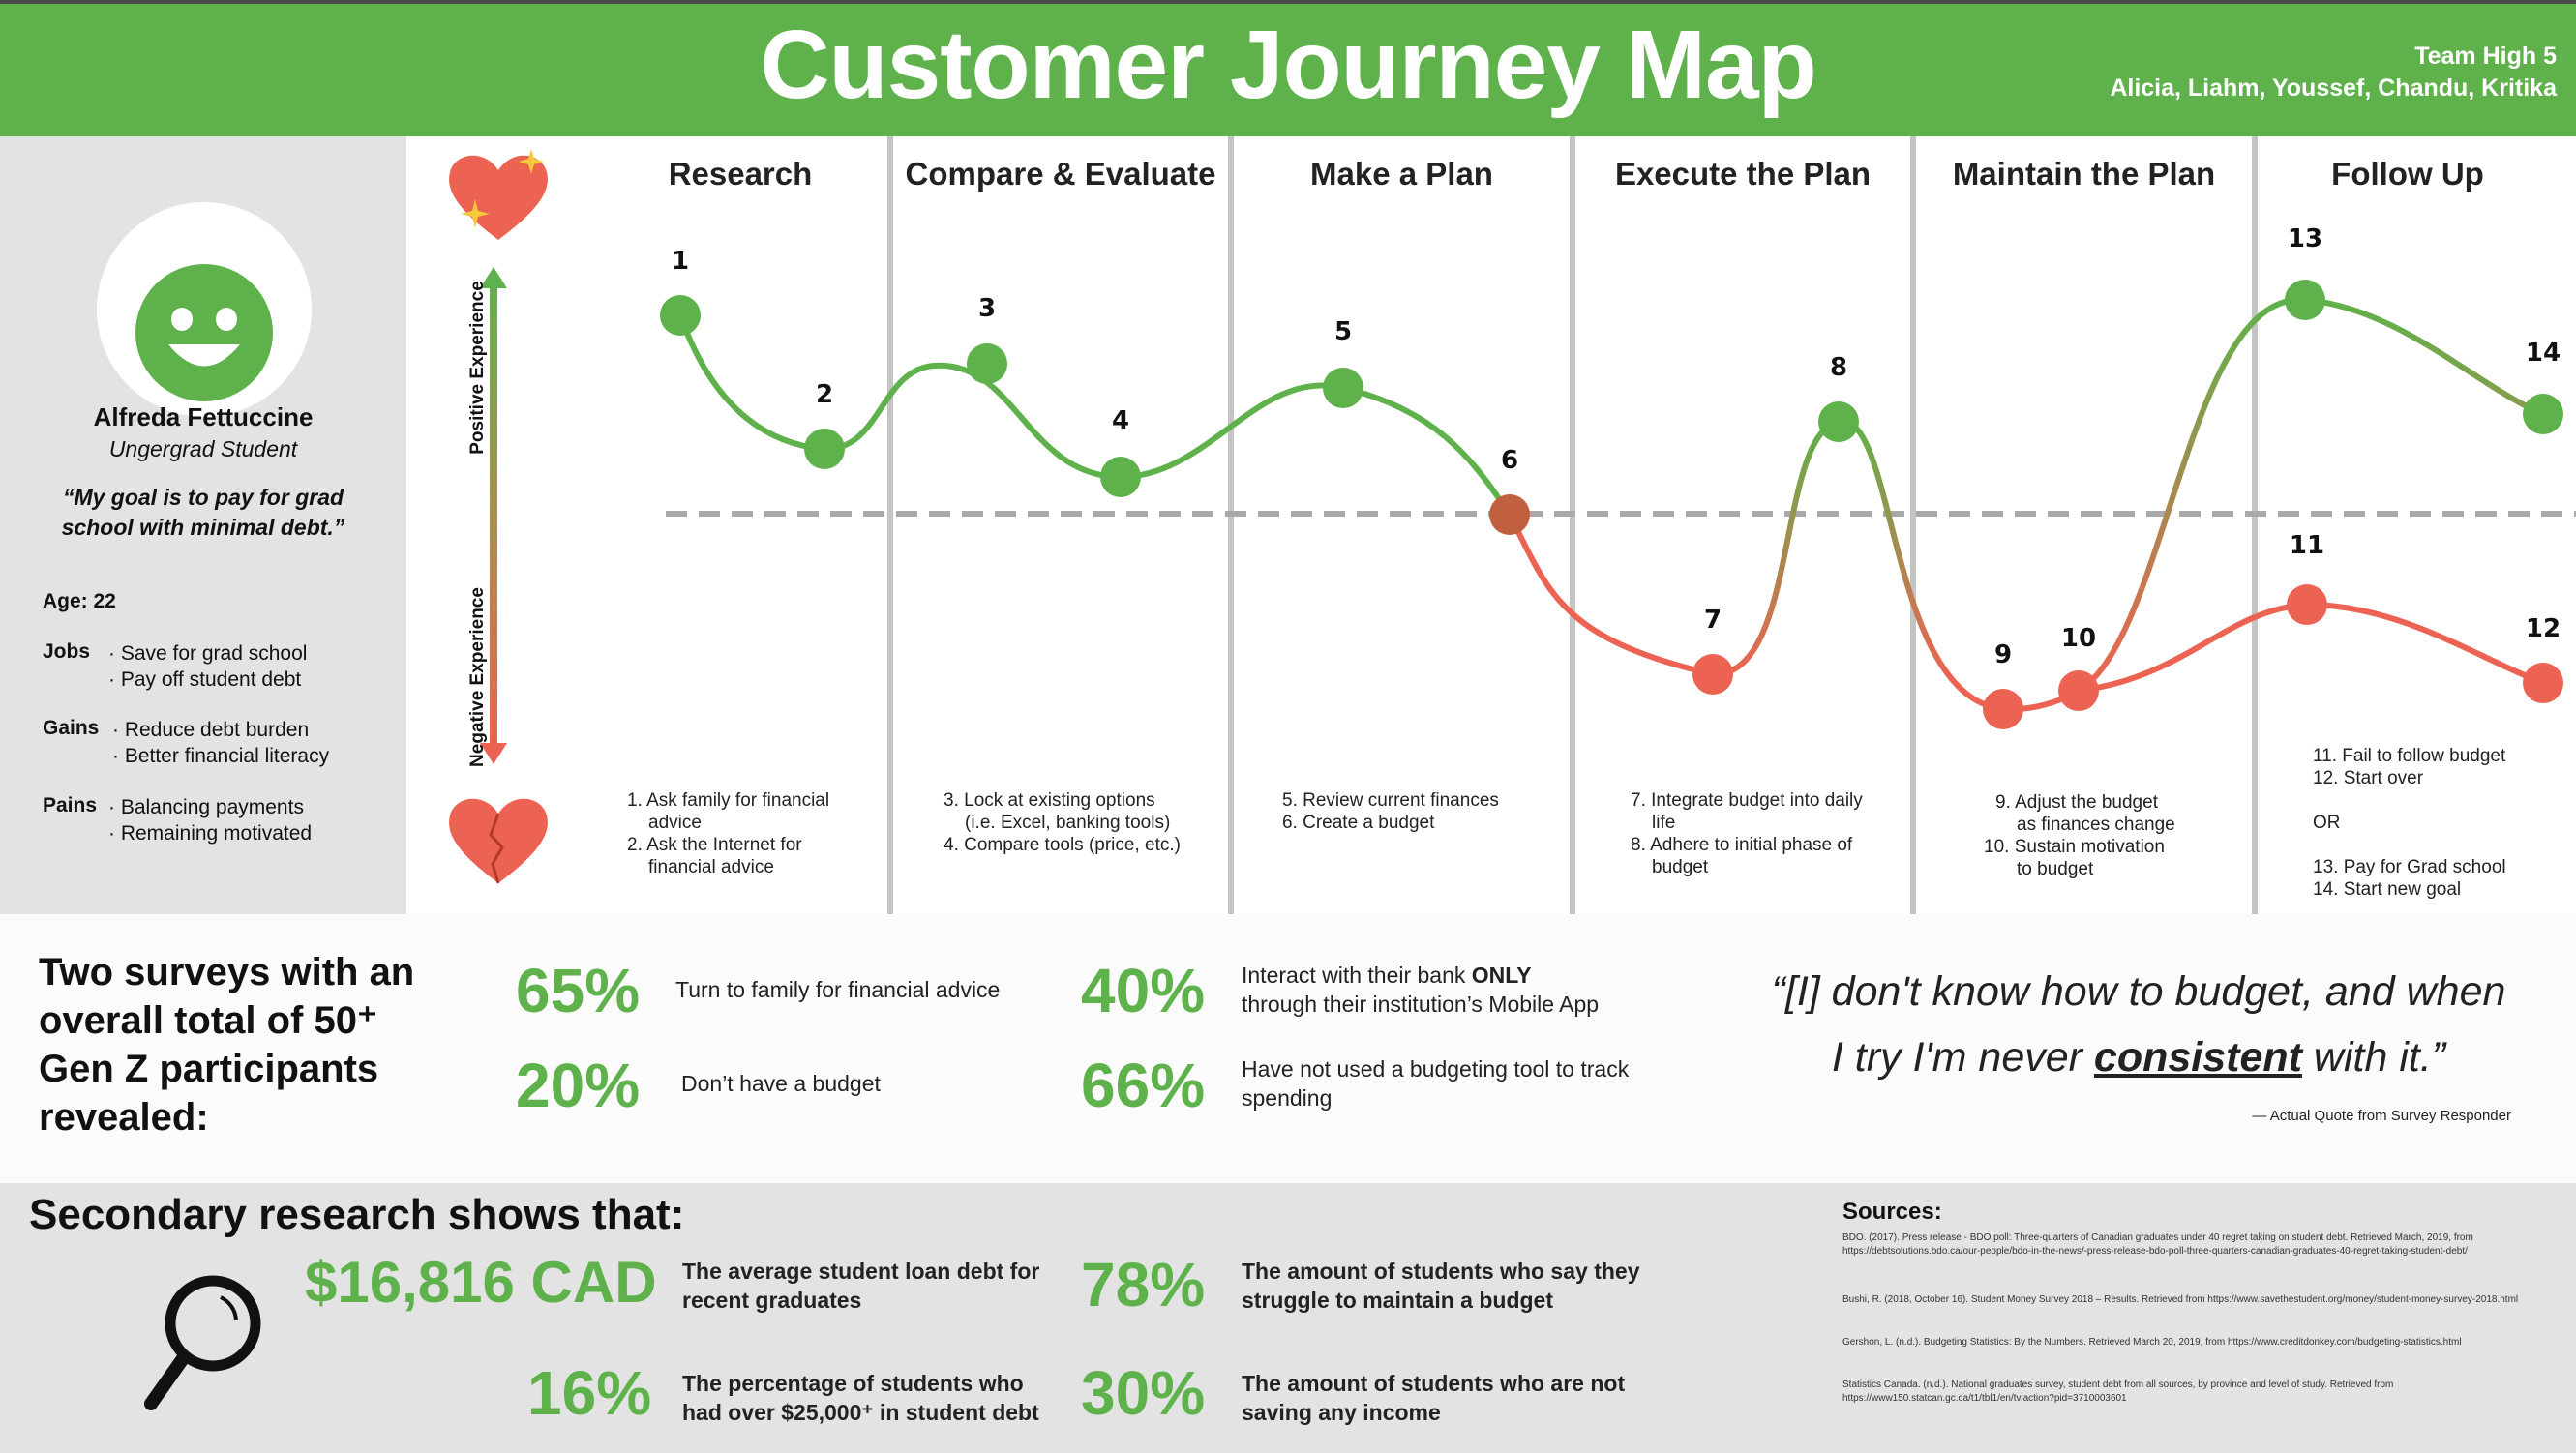  I want to click on persona-age: Age: 22, so click(79, 601).